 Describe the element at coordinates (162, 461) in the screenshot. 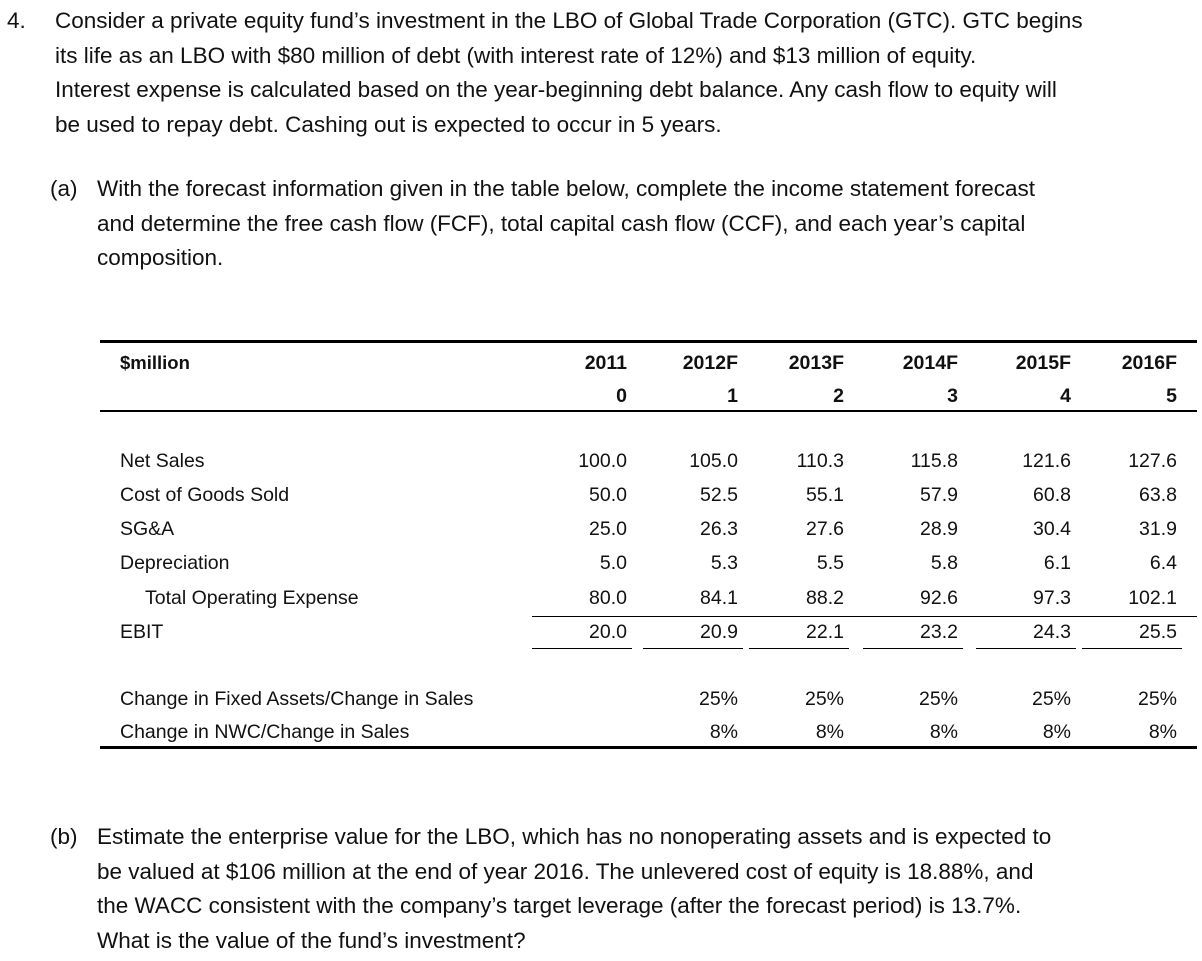

I see `row-label: Net Sales` at that location.